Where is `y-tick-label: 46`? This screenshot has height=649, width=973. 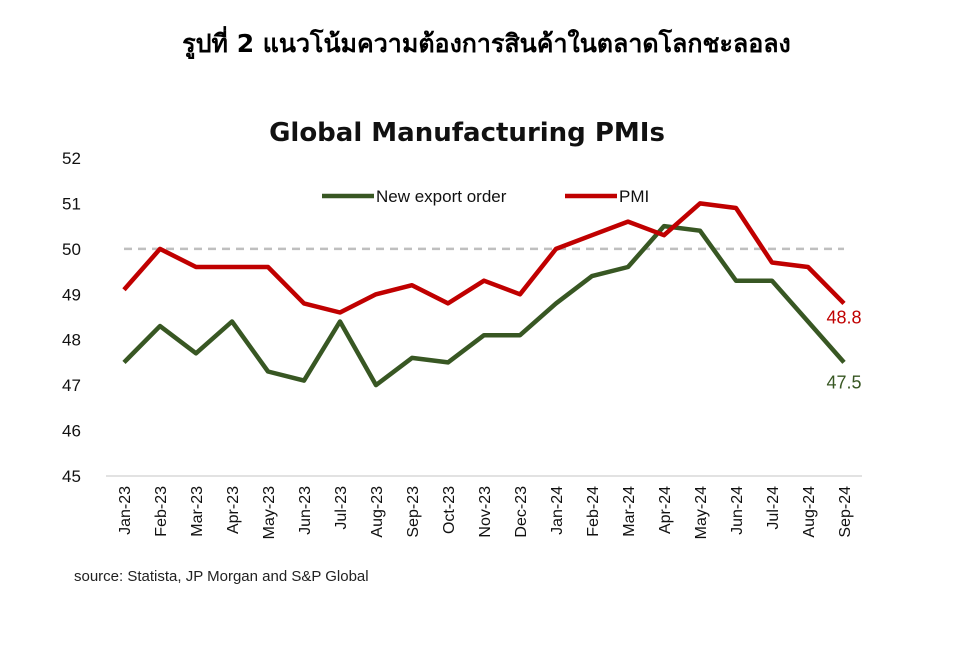
y-tick-label: 46 is located at coordinates (71, 431).